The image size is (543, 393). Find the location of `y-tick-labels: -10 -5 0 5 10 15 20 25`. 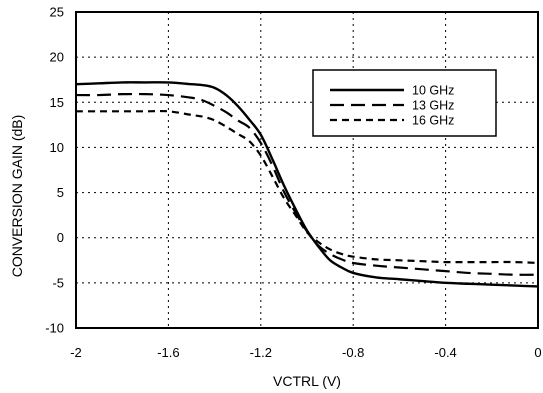

y-tick-labels: -10 -5 0 5 10 15 20 25 is located at coordinates (54, 170).